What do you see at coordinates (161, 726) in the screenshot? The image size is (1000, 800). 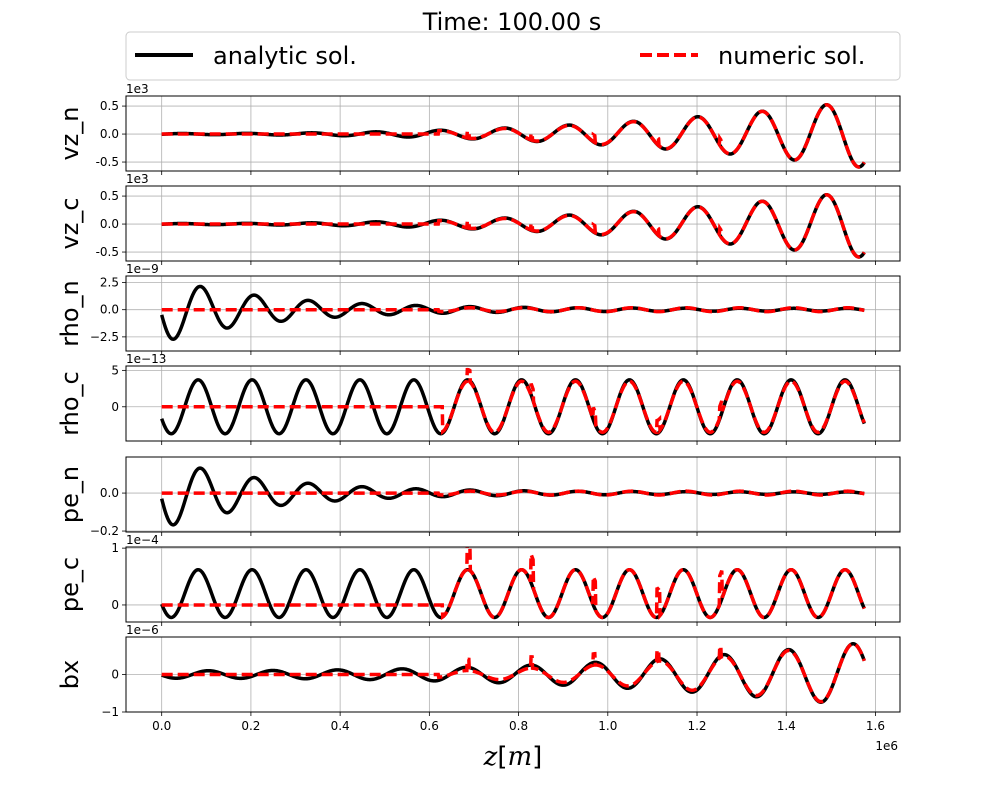 I see `x-tick-label: 0.0` at bounding box center [161, 726].